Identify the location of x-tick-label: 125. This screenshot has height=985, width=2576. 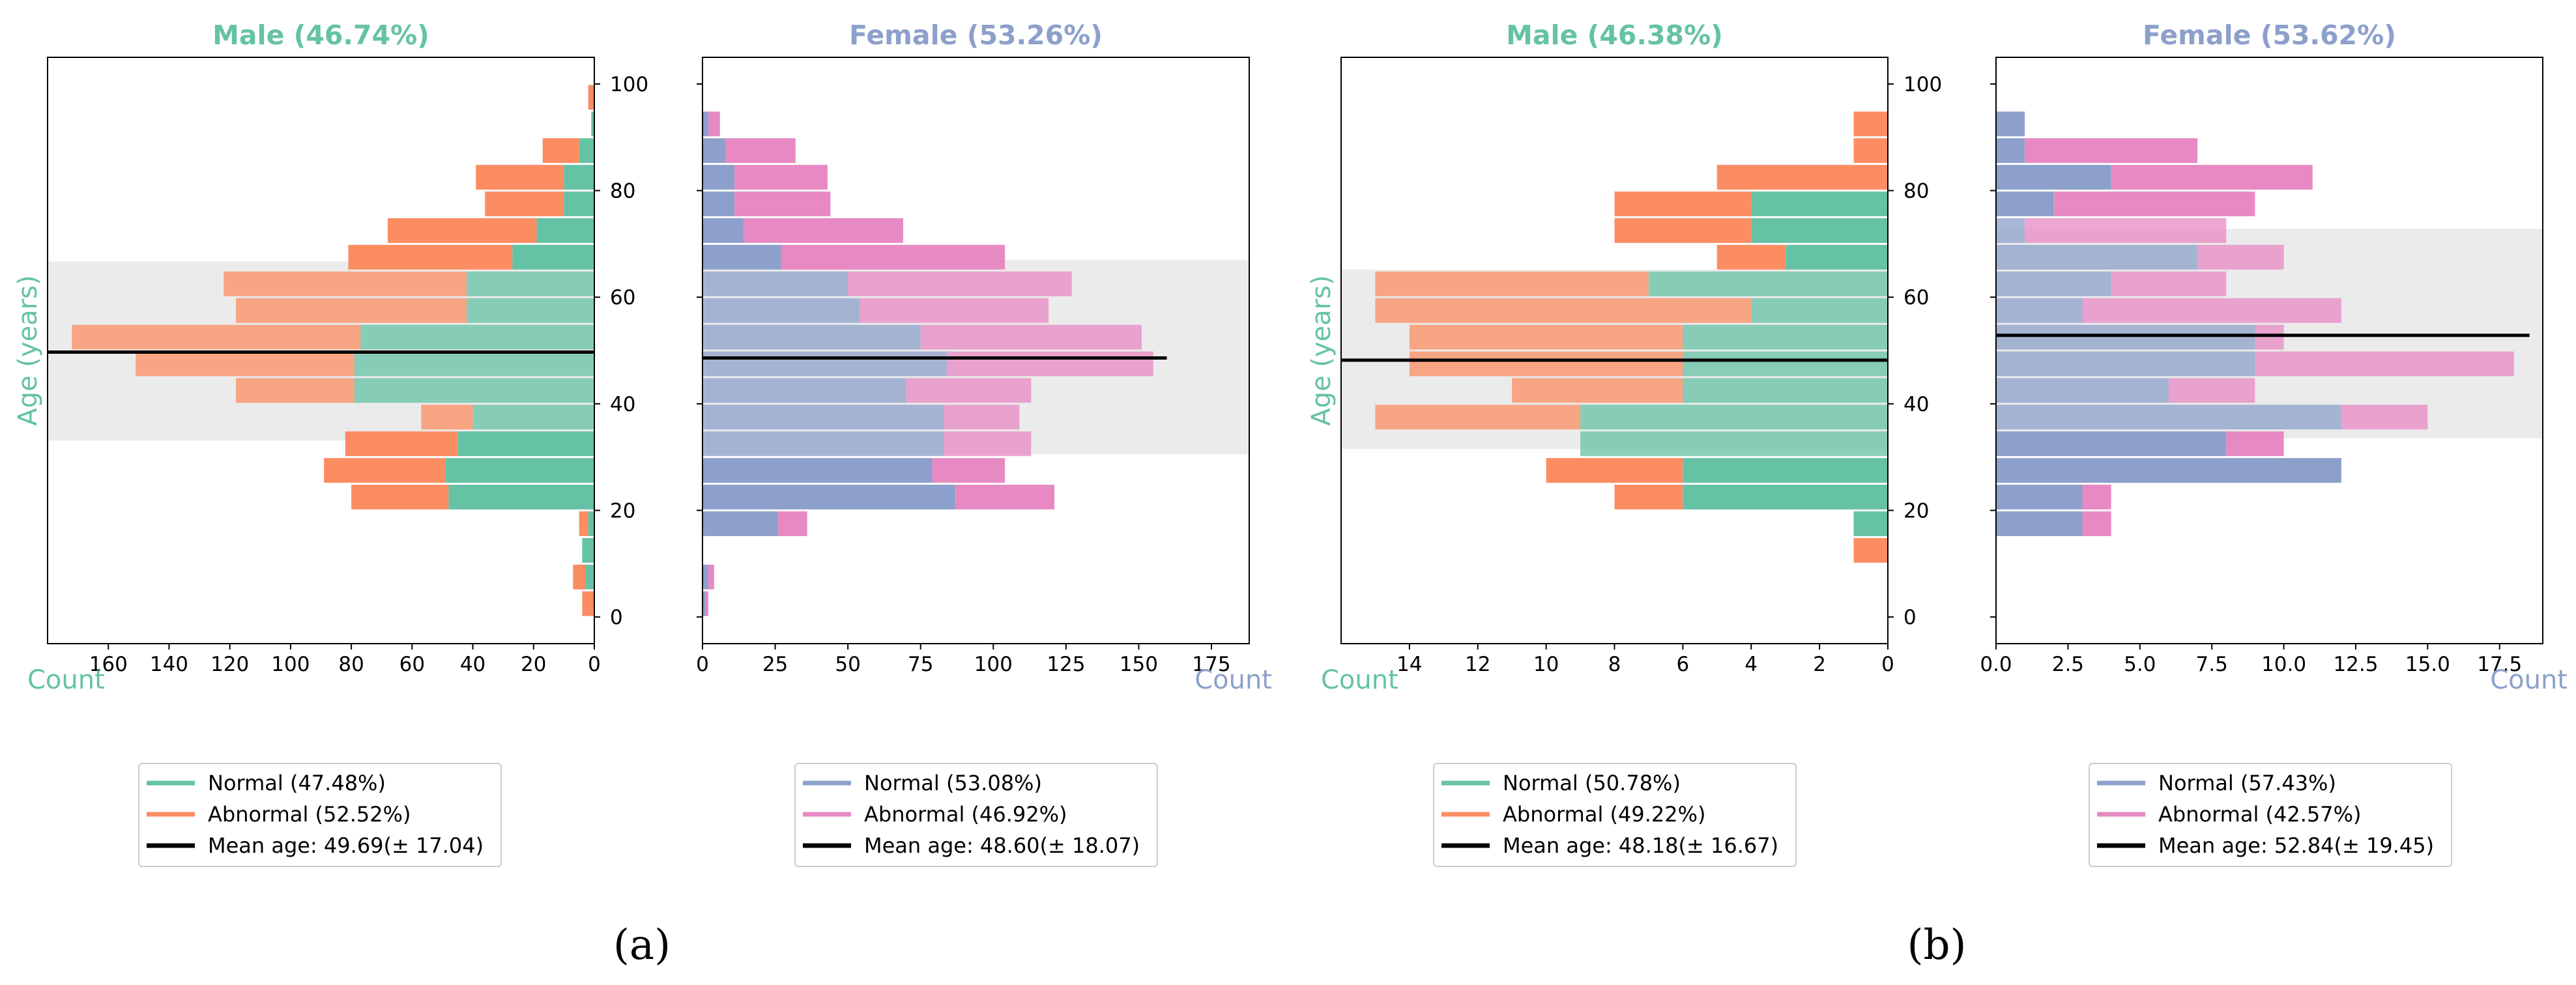
(1066, 665).